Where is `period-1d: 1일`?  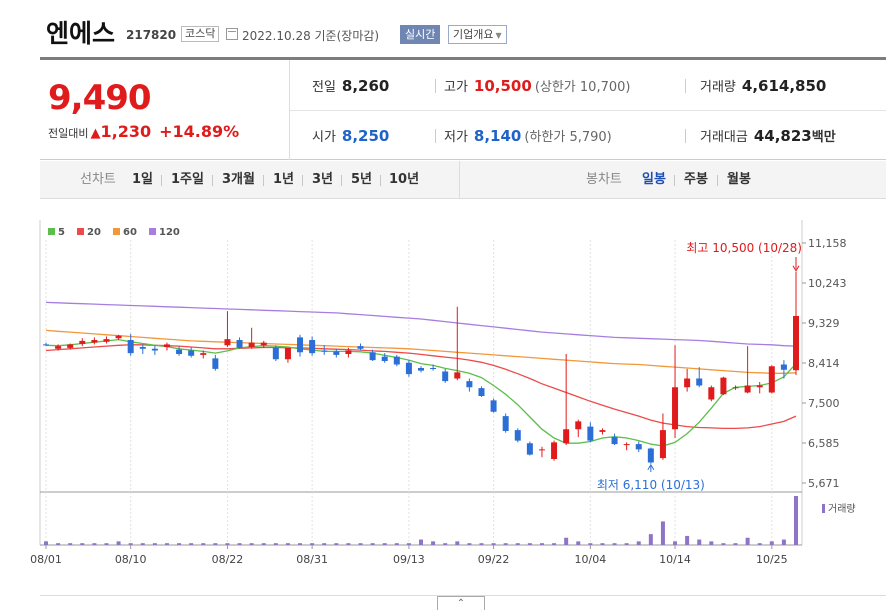 period-1d: 1일 is located at coordinates (143, 179).